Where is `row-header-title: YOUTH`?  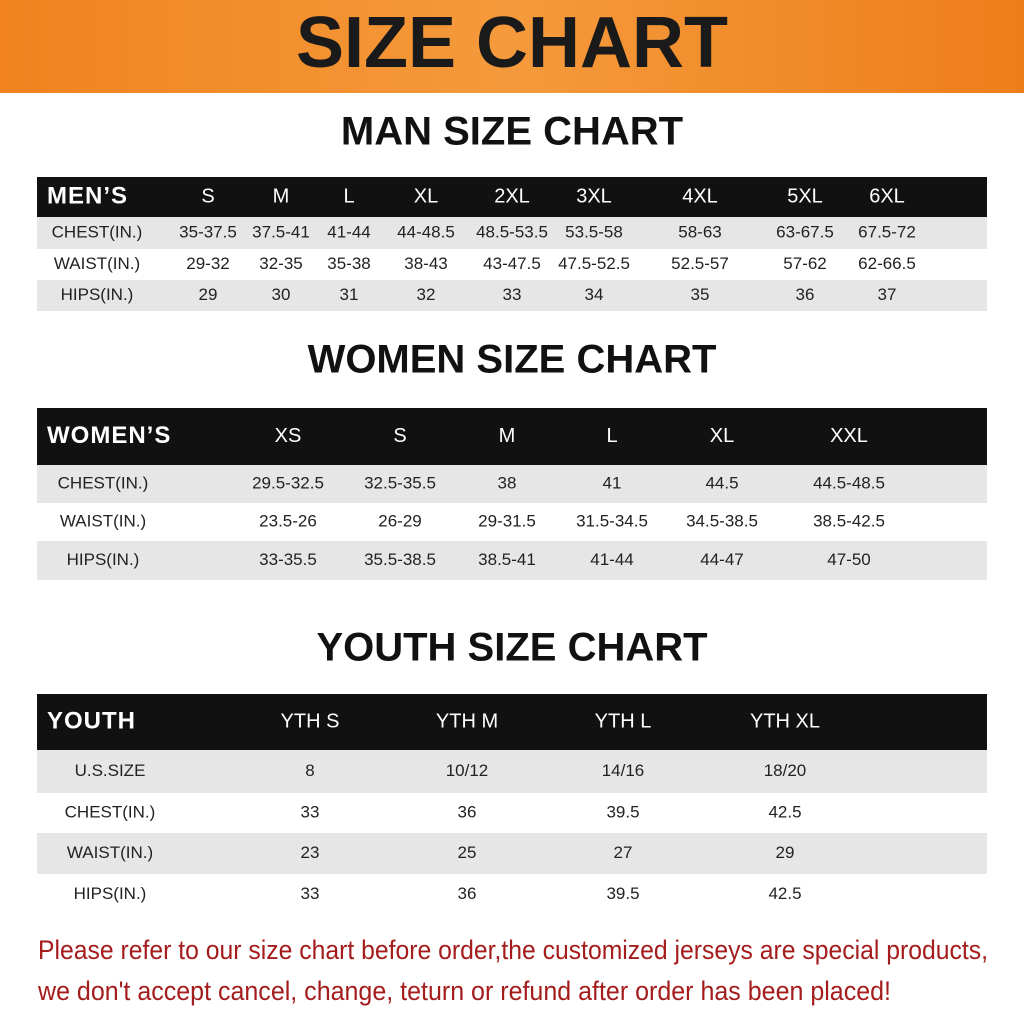
row-header-title: YOUTH is located at coordinates (91, 720).